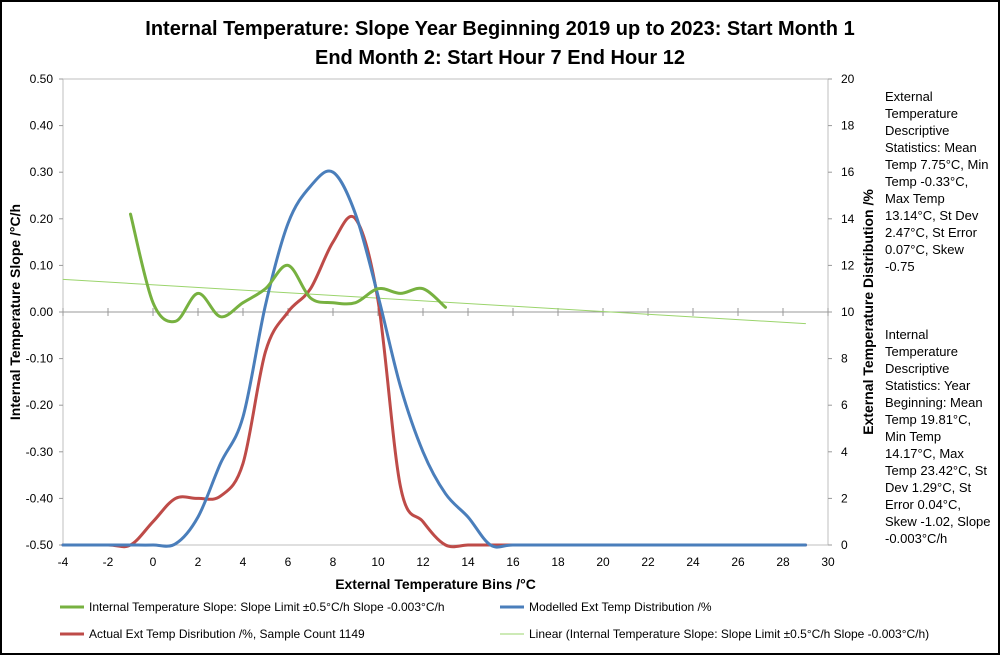  Describe the element at coordinates (153, 562) in the screenshot. I see `x-tick-label: 0` at that location.